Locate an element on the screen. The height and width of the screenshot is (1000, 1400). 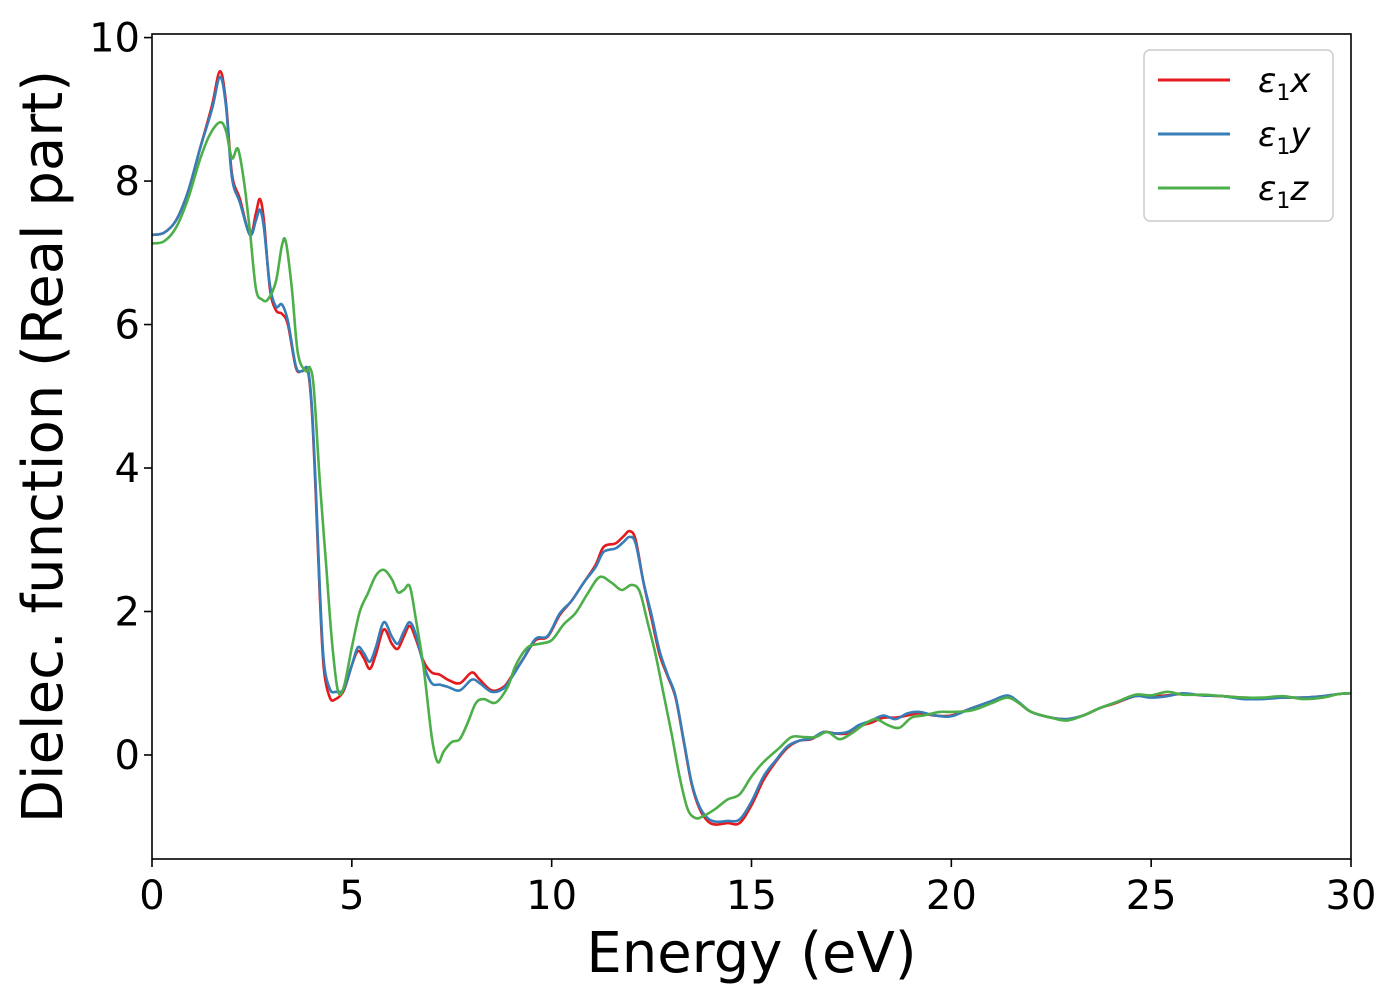
x-tick-label: 25 is located at coordinates (1151, 896).